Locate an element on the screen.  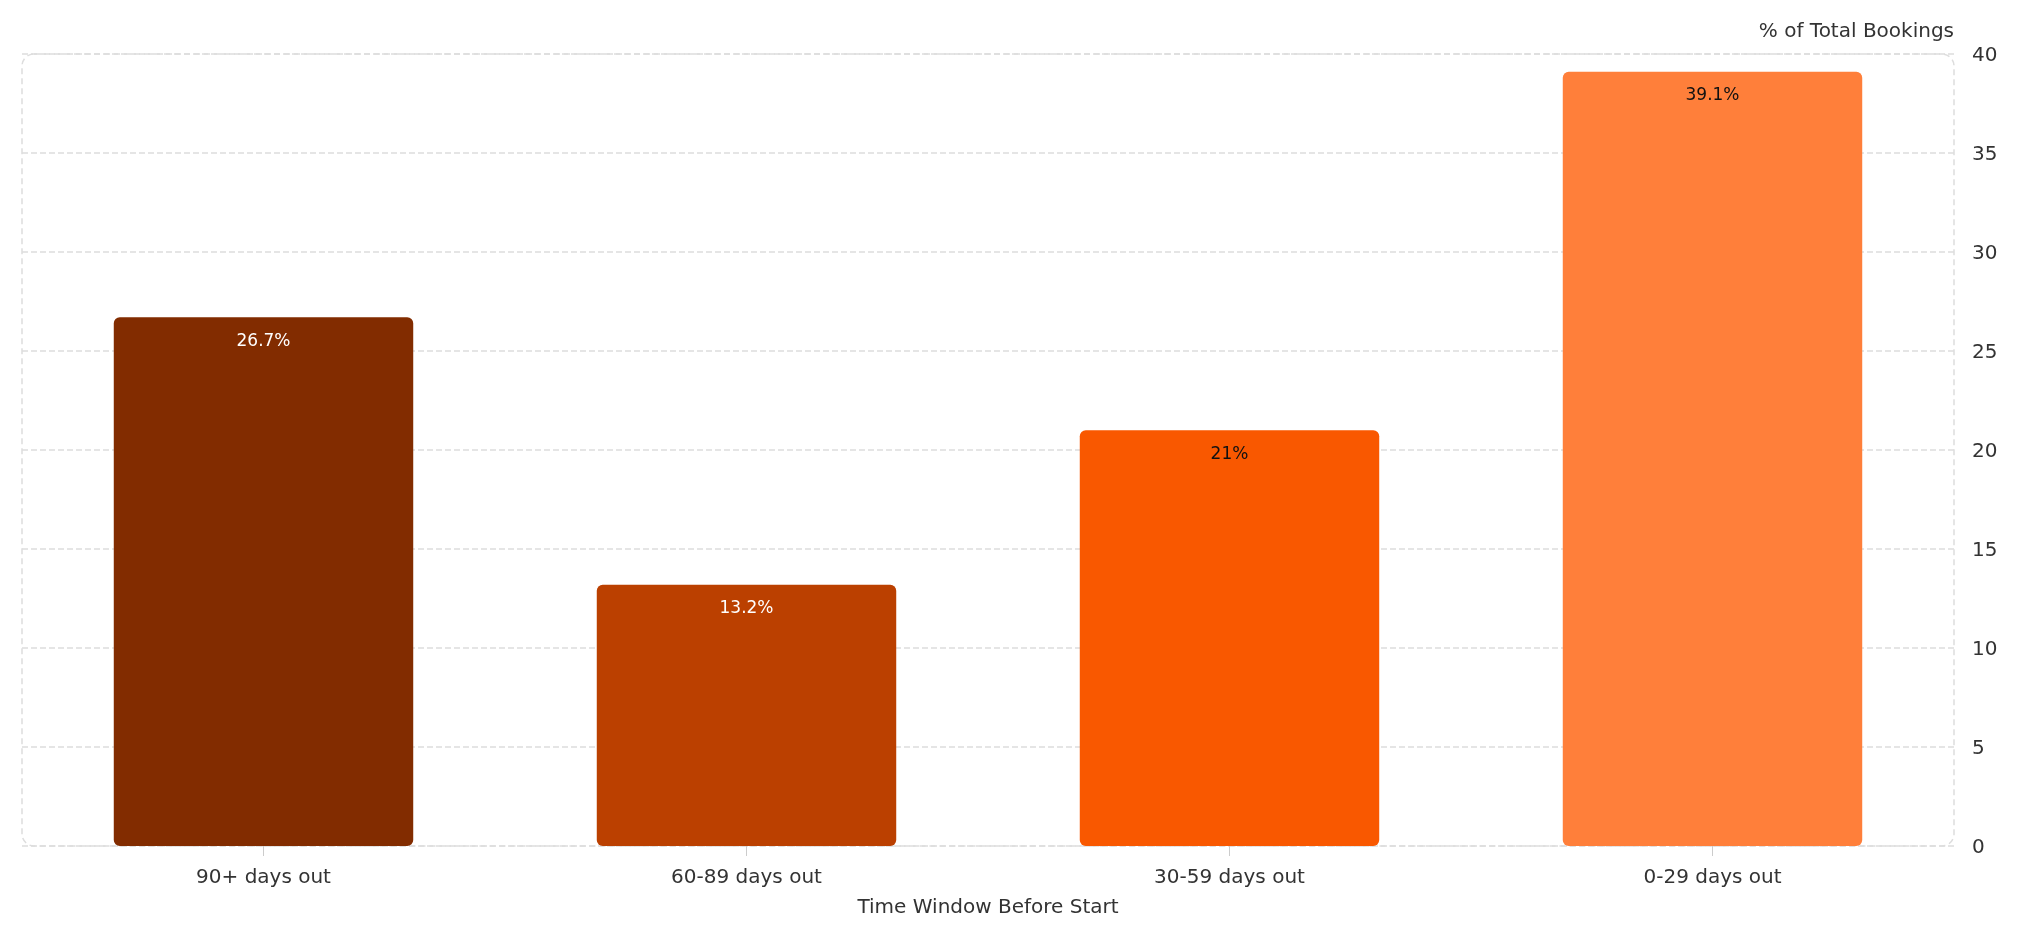
y-tick-label: 5 is located at coordinates (1978, 747).